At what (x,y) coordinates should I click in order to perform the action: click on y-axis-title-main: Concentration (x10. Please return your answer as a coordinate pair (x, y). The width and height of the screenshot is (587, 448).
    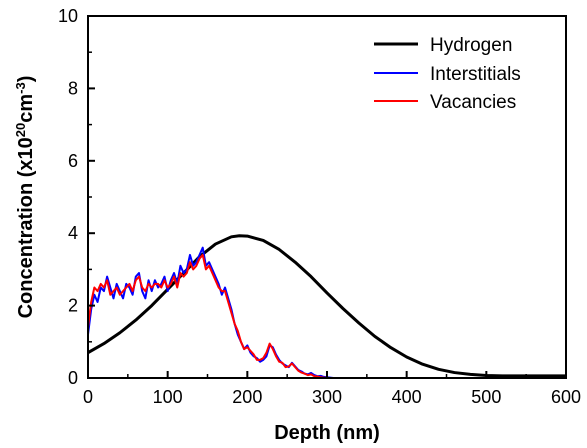
    Looking at the image, I should click on (26, 227).